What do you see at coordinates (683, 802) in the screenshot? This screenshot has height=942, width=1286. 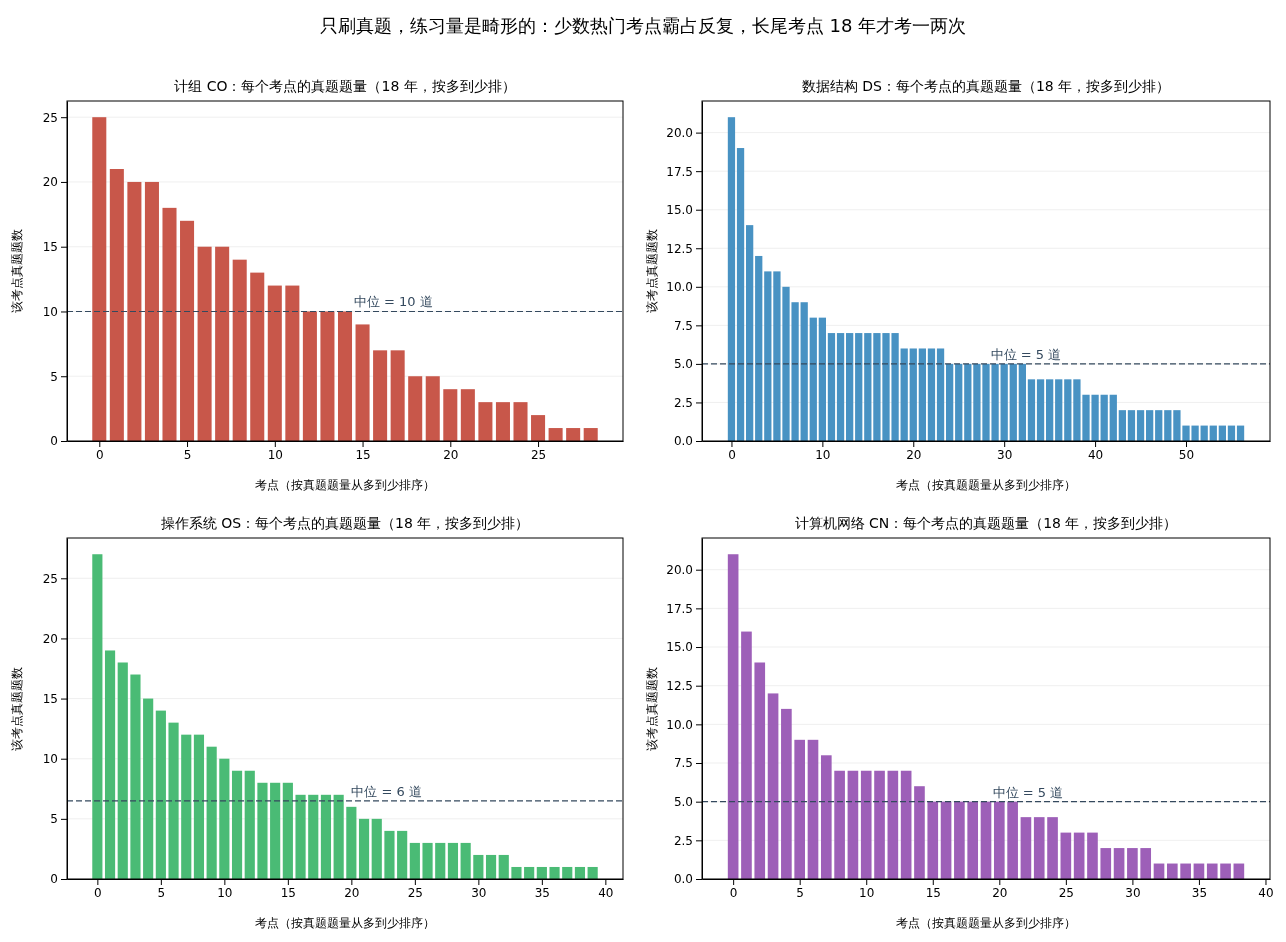 I see `y-tick-label: 5.0` at bounding box center [683, 802].